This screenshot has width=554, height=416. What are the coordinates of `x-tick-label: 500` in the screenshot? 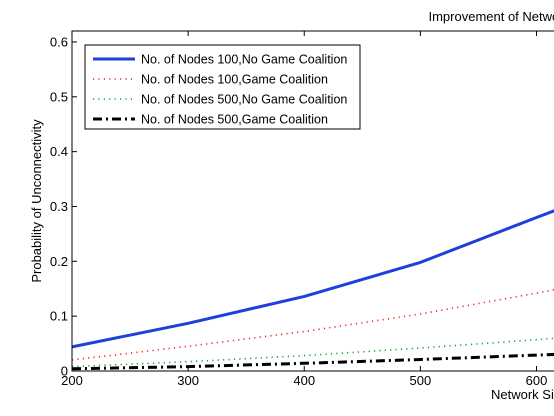 It's located at (421, 380).